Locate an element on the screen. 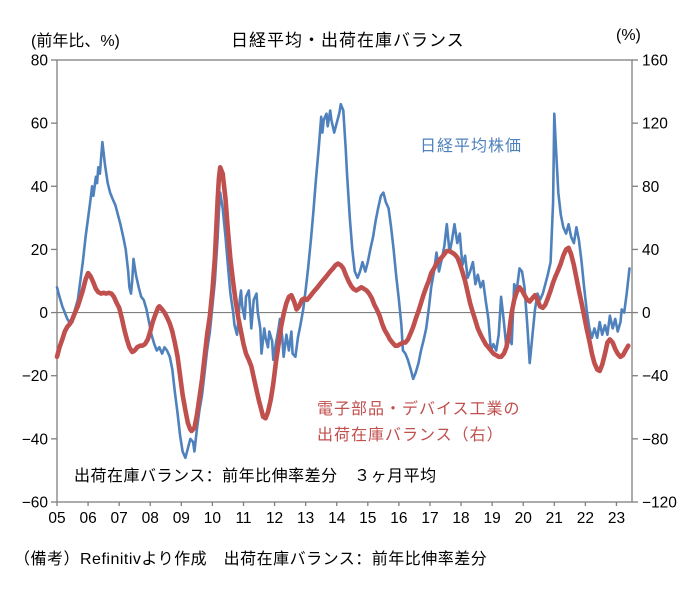  x-axis-tick-label: 17 is located at coordinates (429, 518).